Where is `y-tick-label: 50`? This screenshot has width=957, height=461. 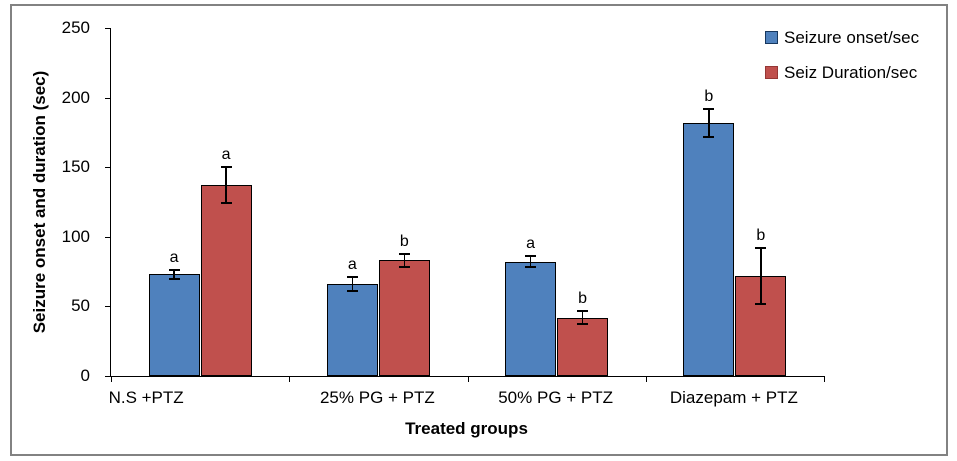
y-tick-label: 50 is located at coordinates (80, 306).